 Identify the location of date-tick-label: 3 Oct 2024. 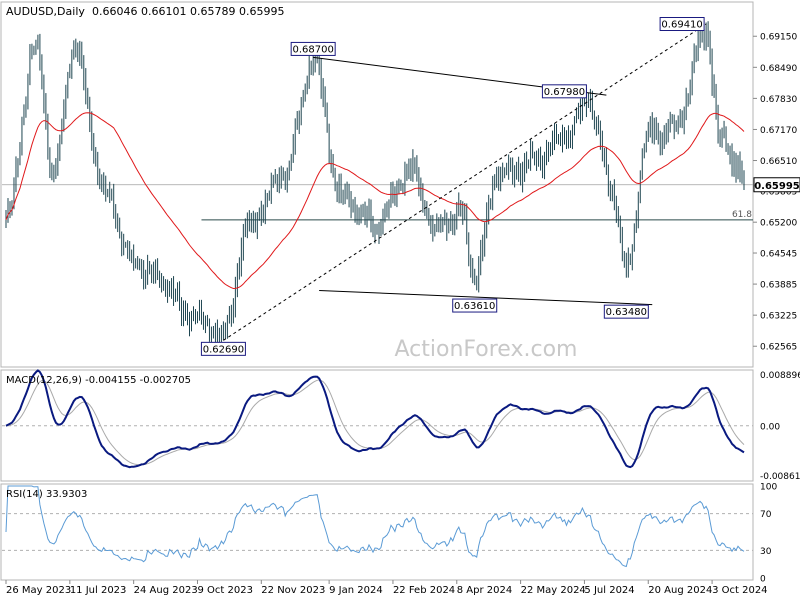
(739, 590).